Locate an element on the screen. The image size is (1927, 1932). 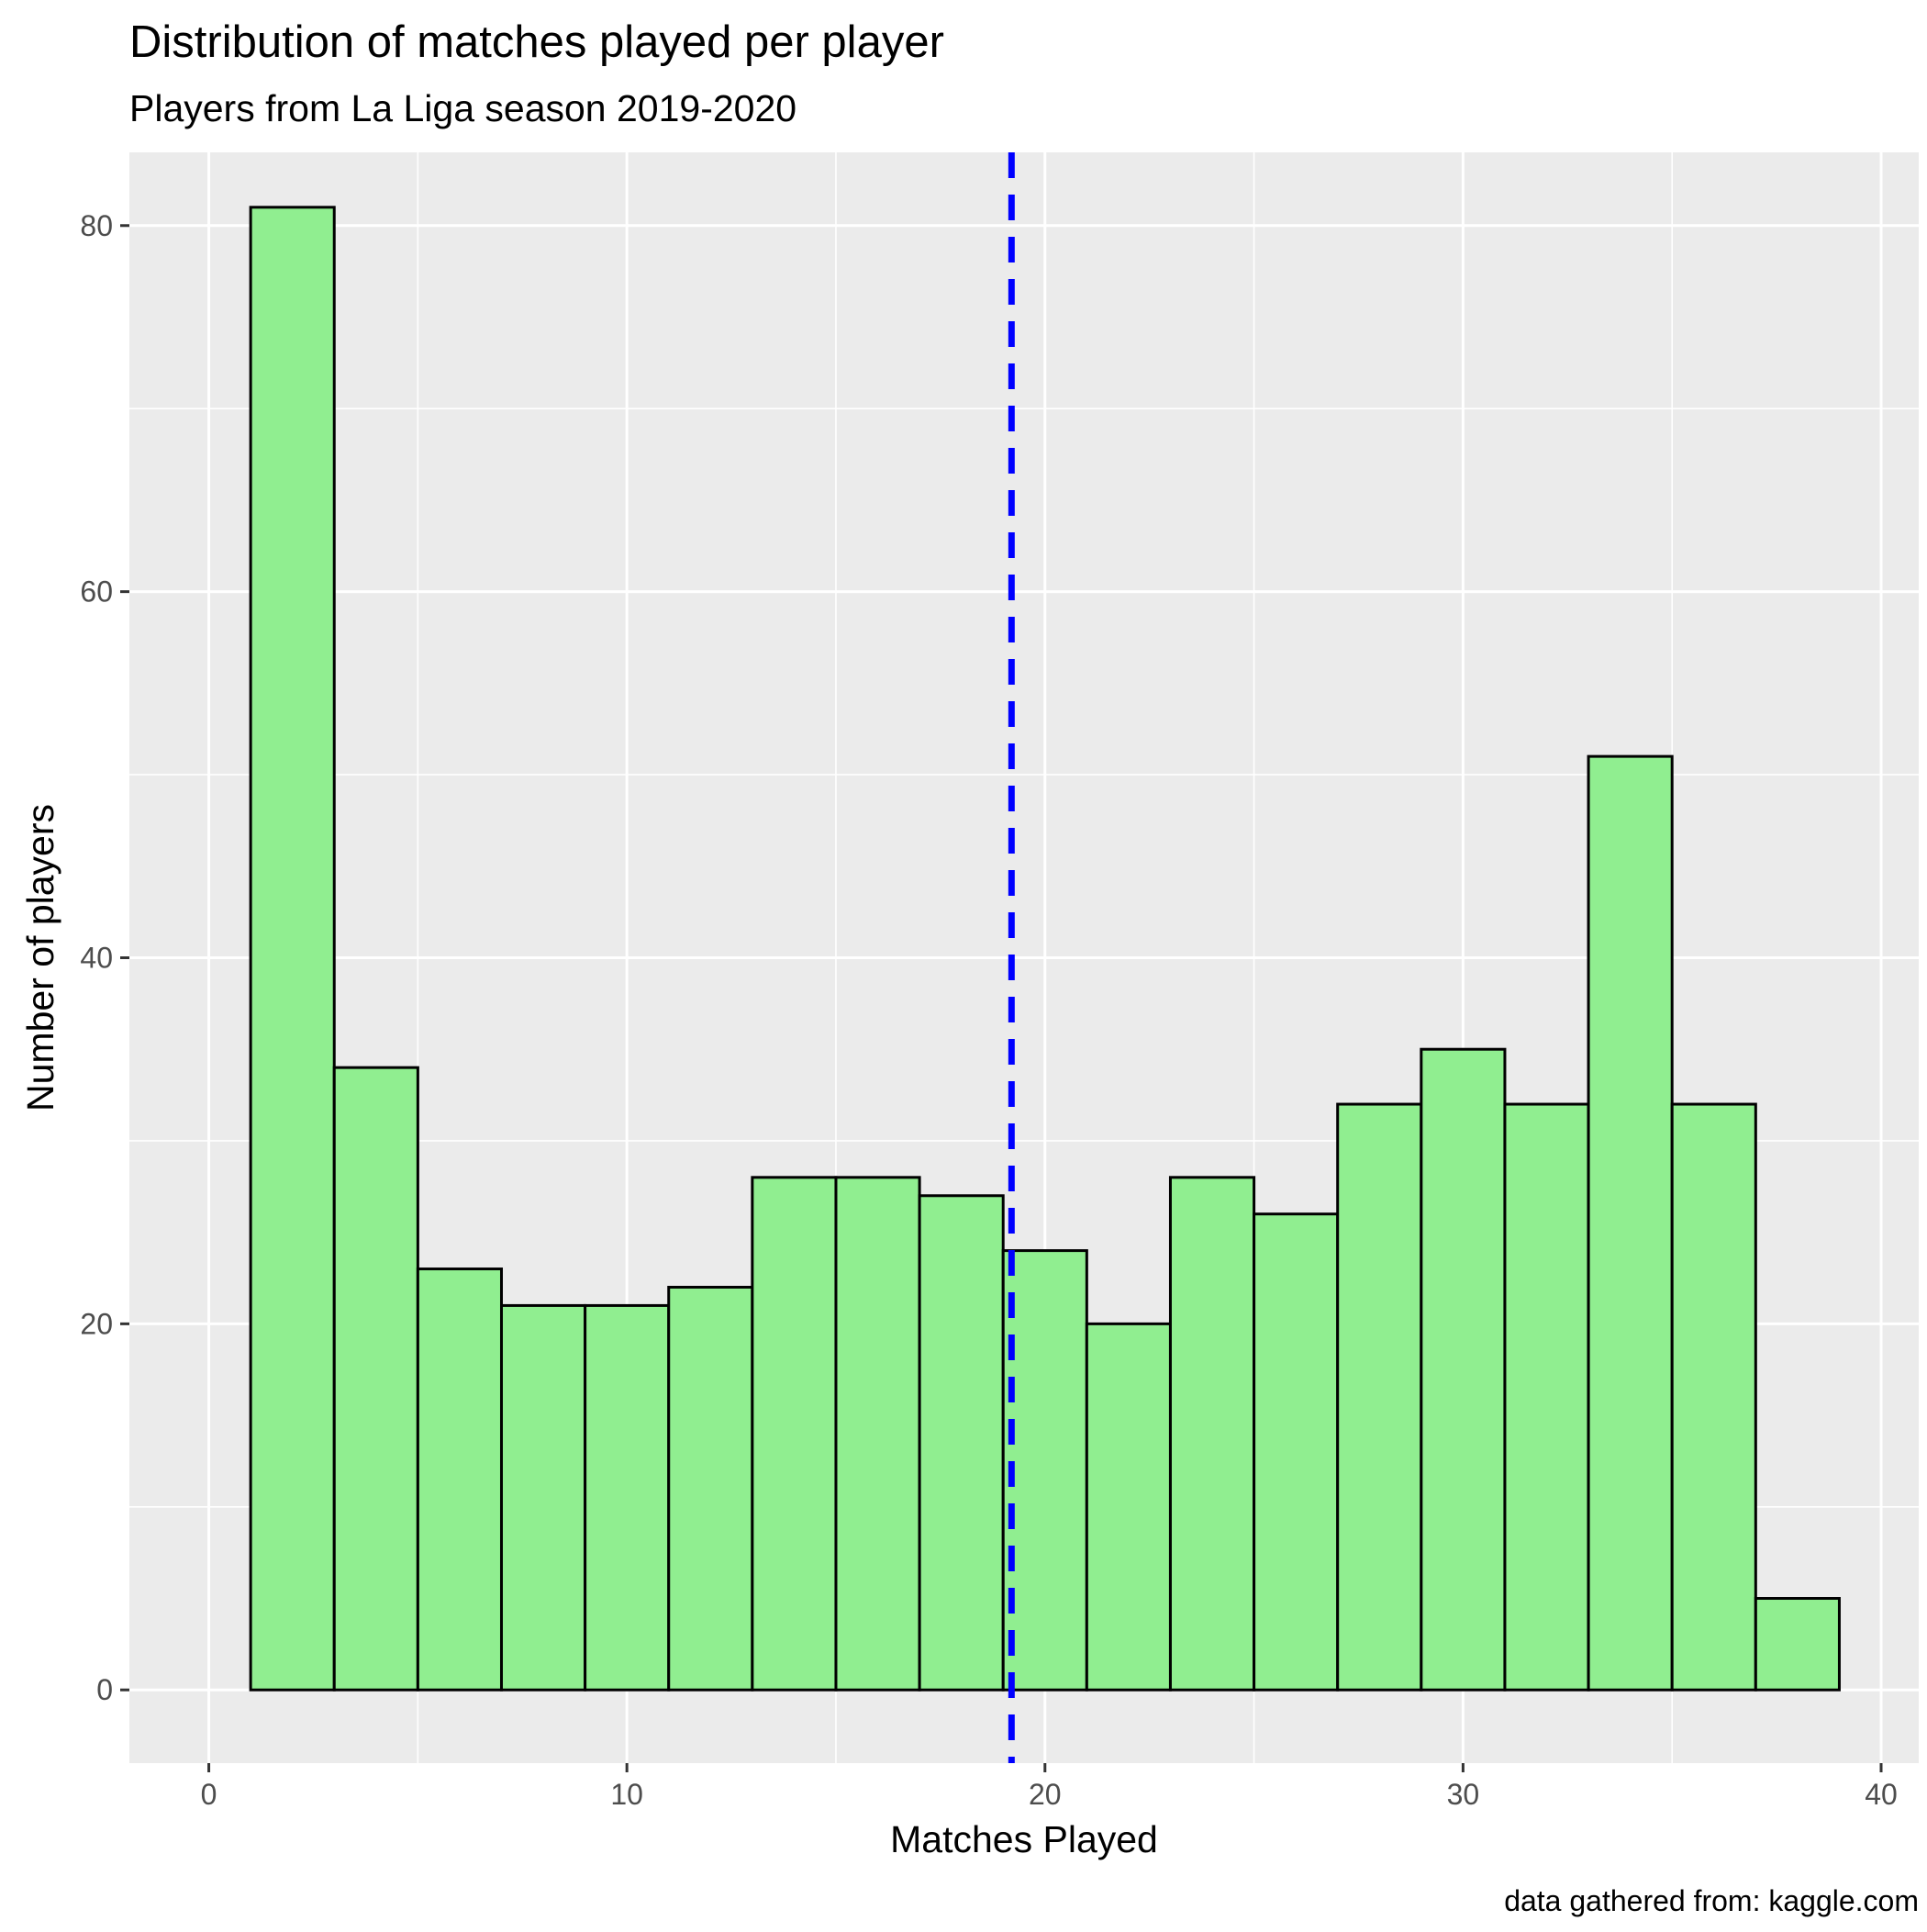
y-tick-label: 0 is located at coordinates (104, 1689).